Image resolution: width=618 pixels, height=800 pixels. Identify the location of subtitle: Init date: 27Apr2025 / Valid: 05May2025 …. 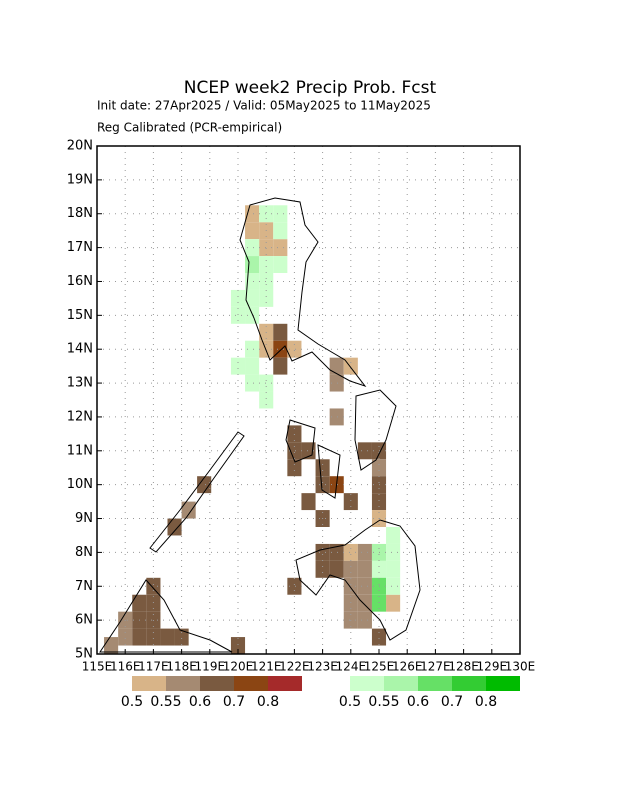
(264, 106).